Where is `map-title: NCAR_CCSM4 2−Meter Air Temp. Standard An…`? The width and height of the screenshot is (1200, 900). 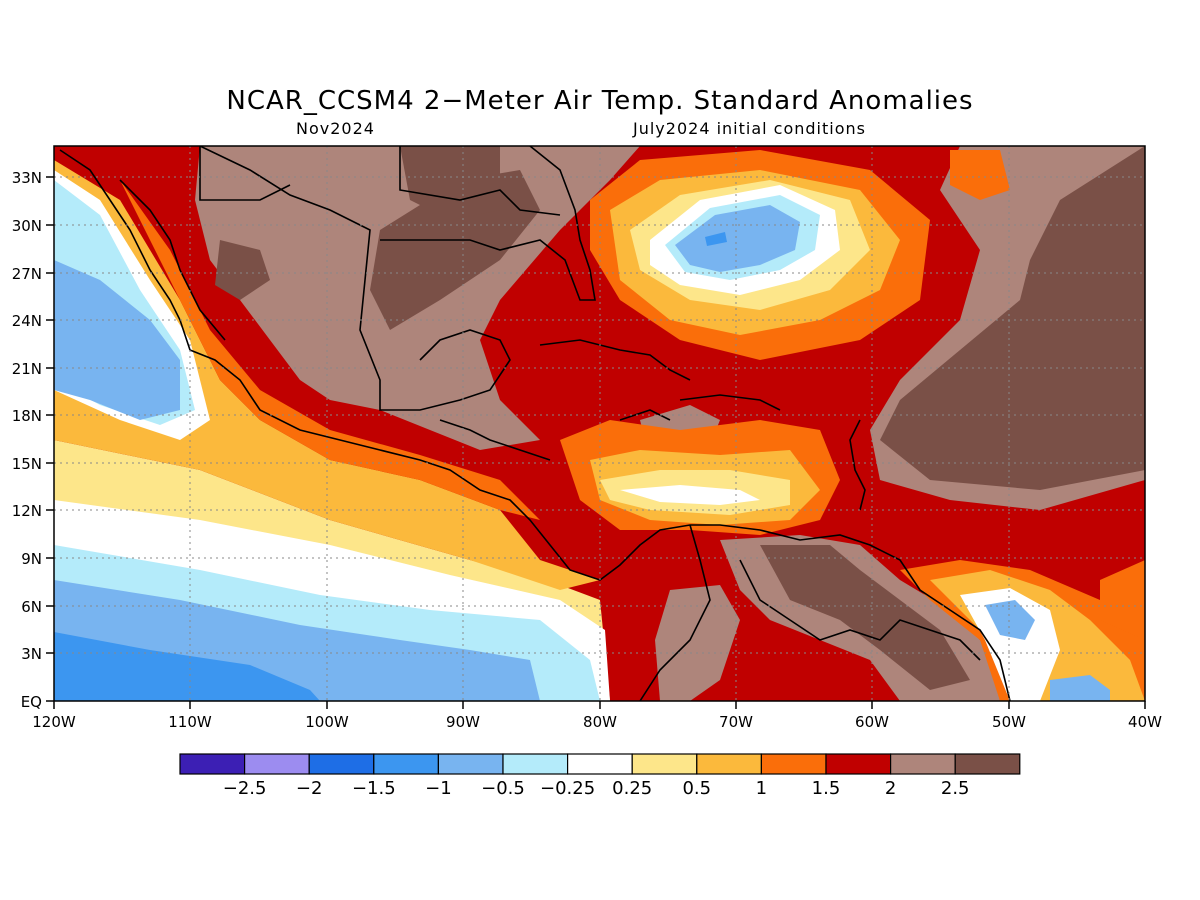
map-title: NCAR_CCSM4 2−Meter Air Temp. Standard An… is located at coordinates (600, 101).